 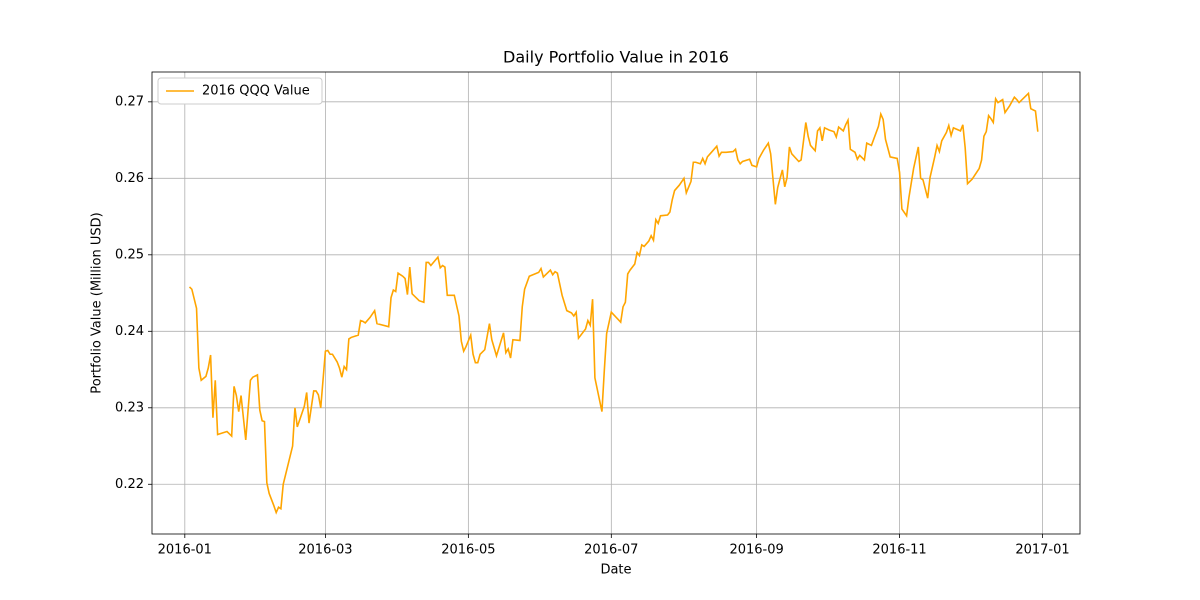 I want to click on x-tick-label: 2016-09, so click(x=756, y=550).